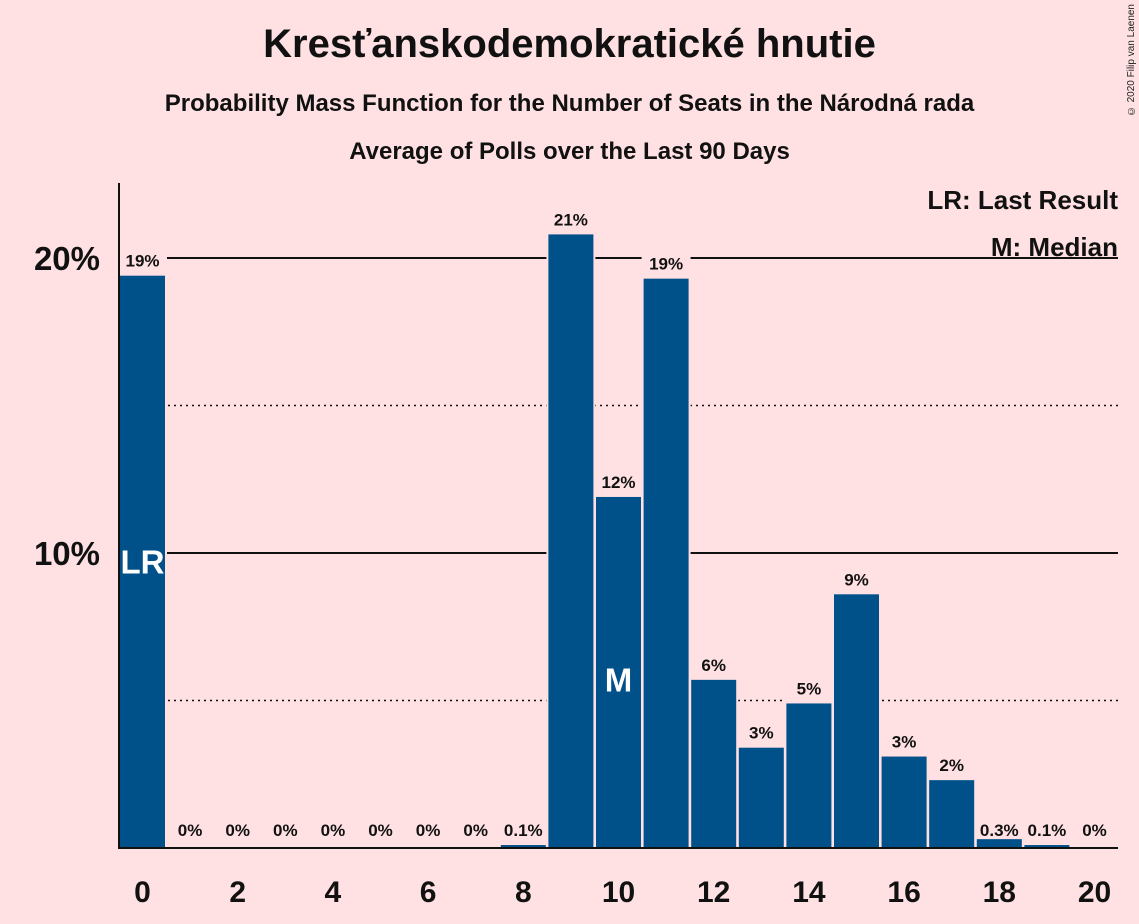 The width and height of the screenshot is (1139, 924). Describe the element at coordinates (951, 765) in the screenshot. I see `value-label: 2%` at that location.